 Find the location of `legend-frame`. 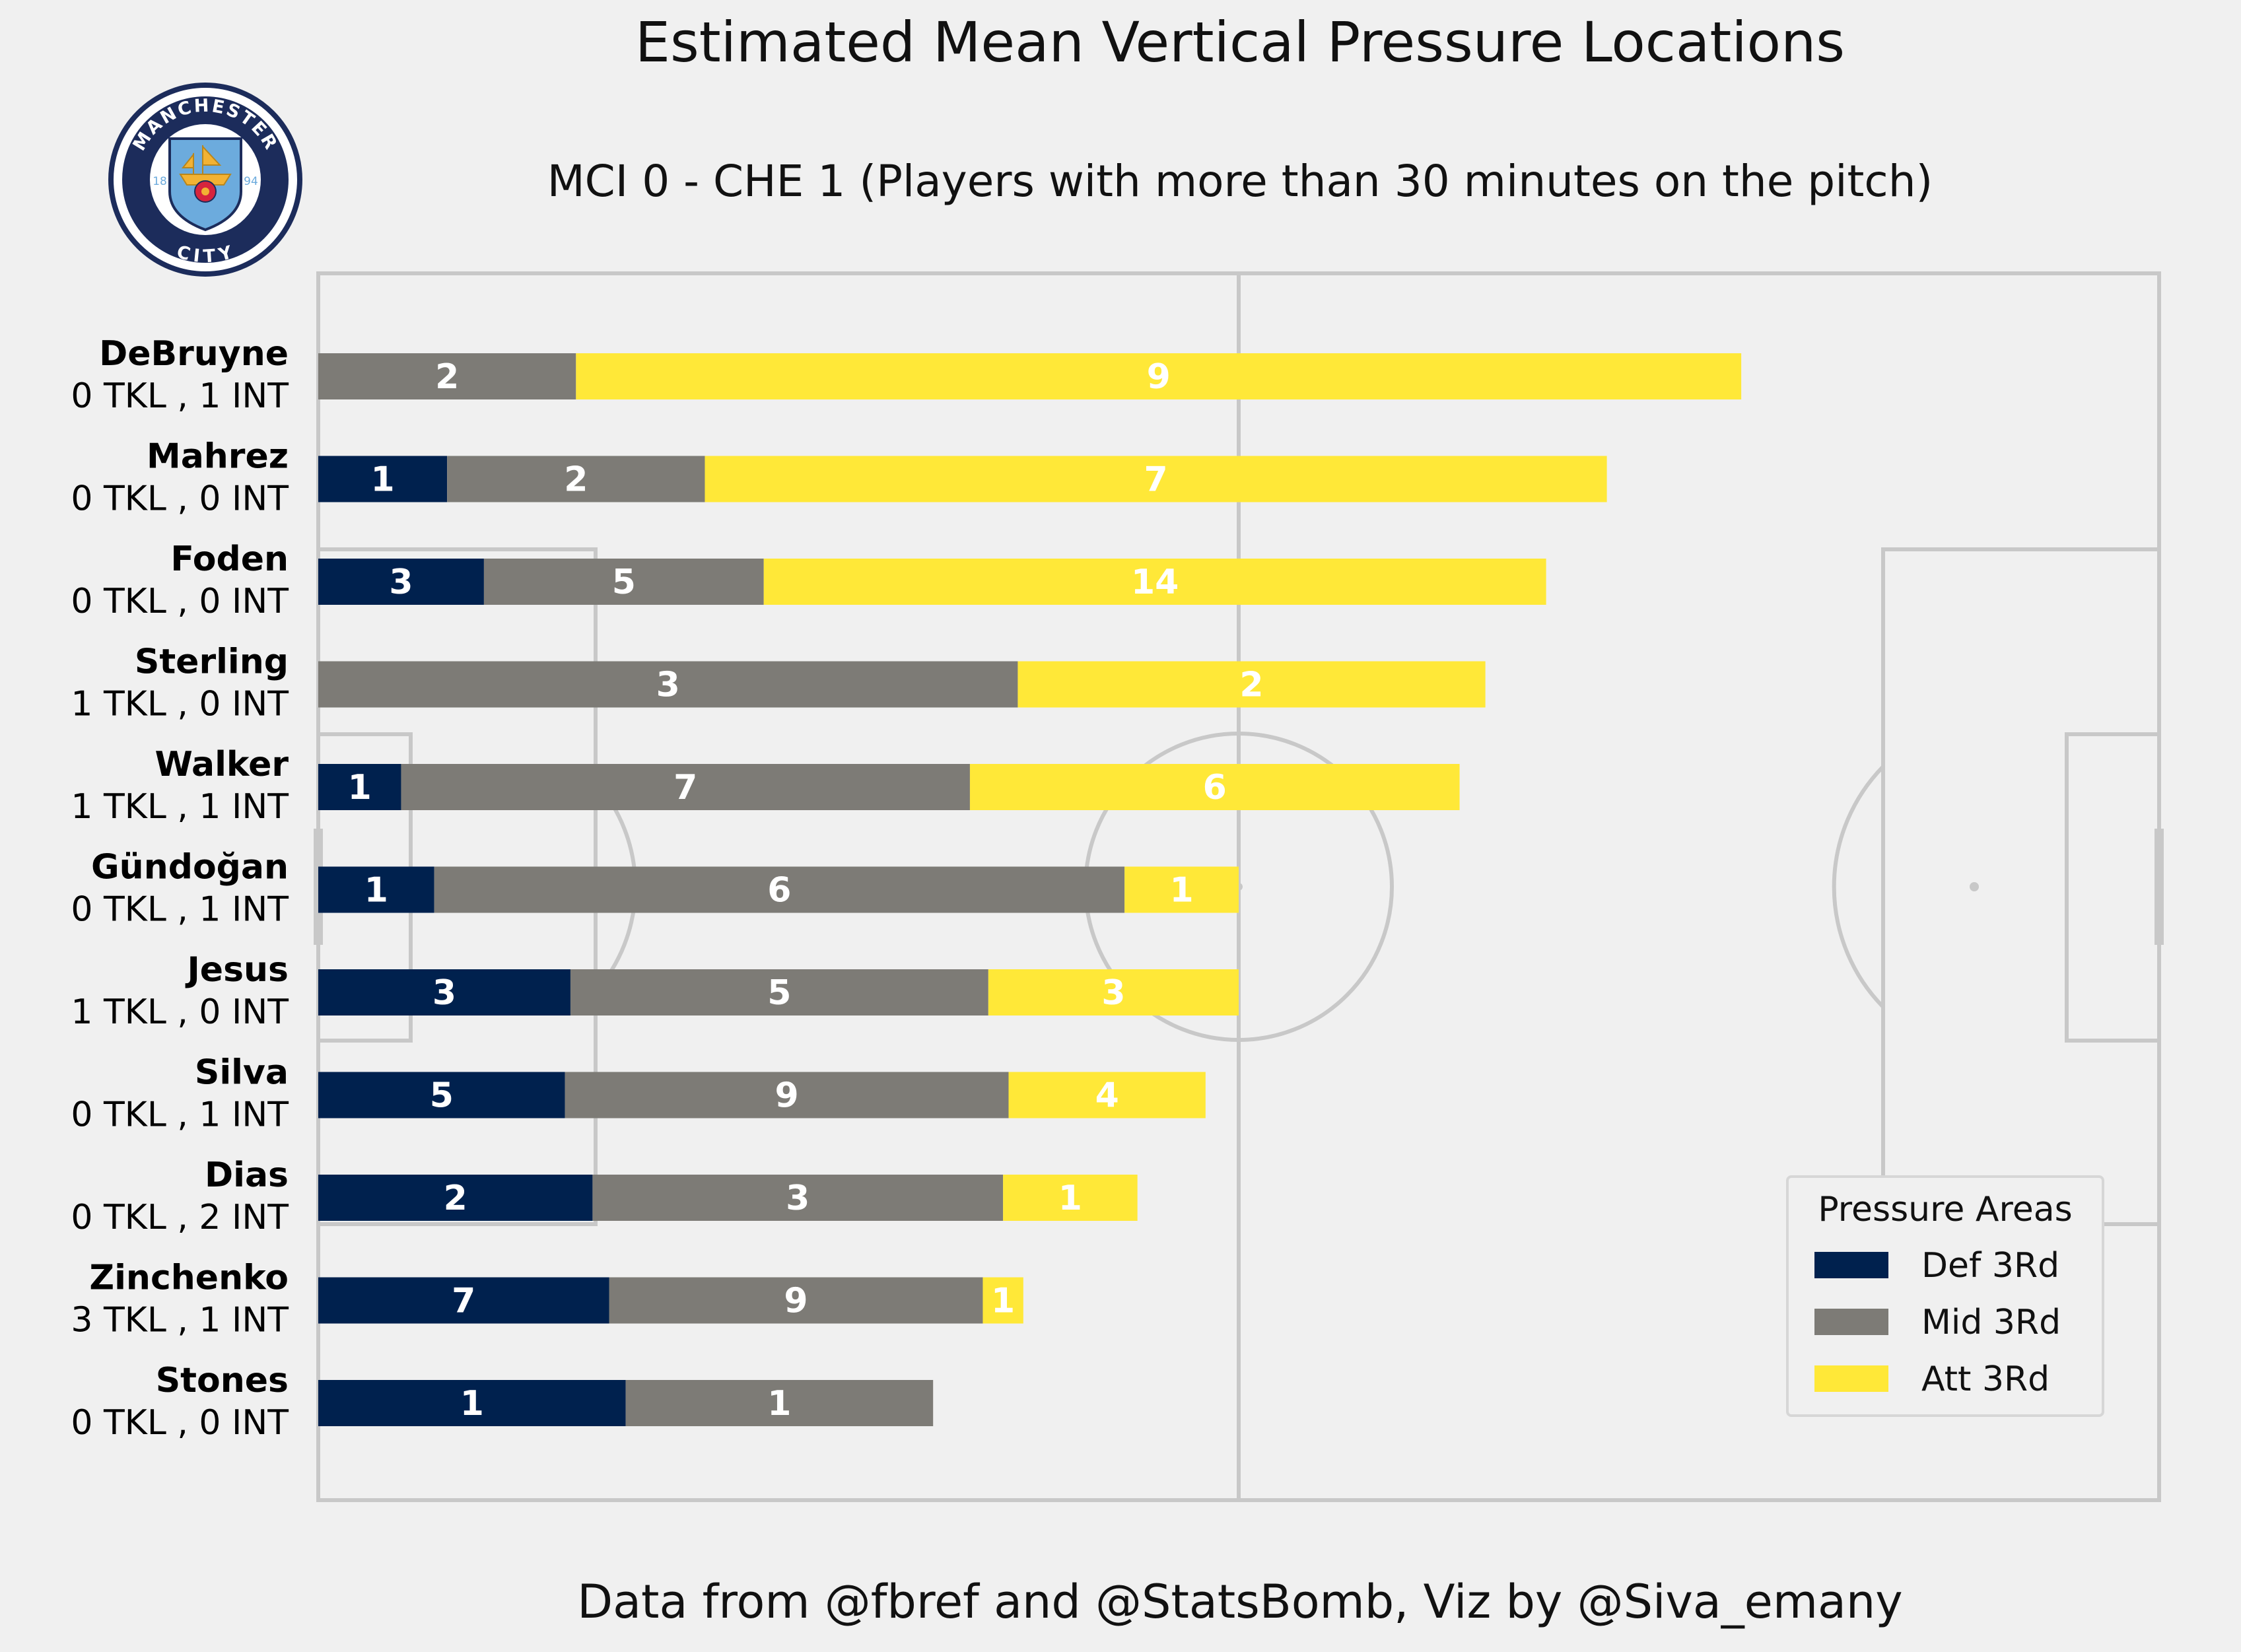

legend-frame is located at coordinates (1945, 1296).